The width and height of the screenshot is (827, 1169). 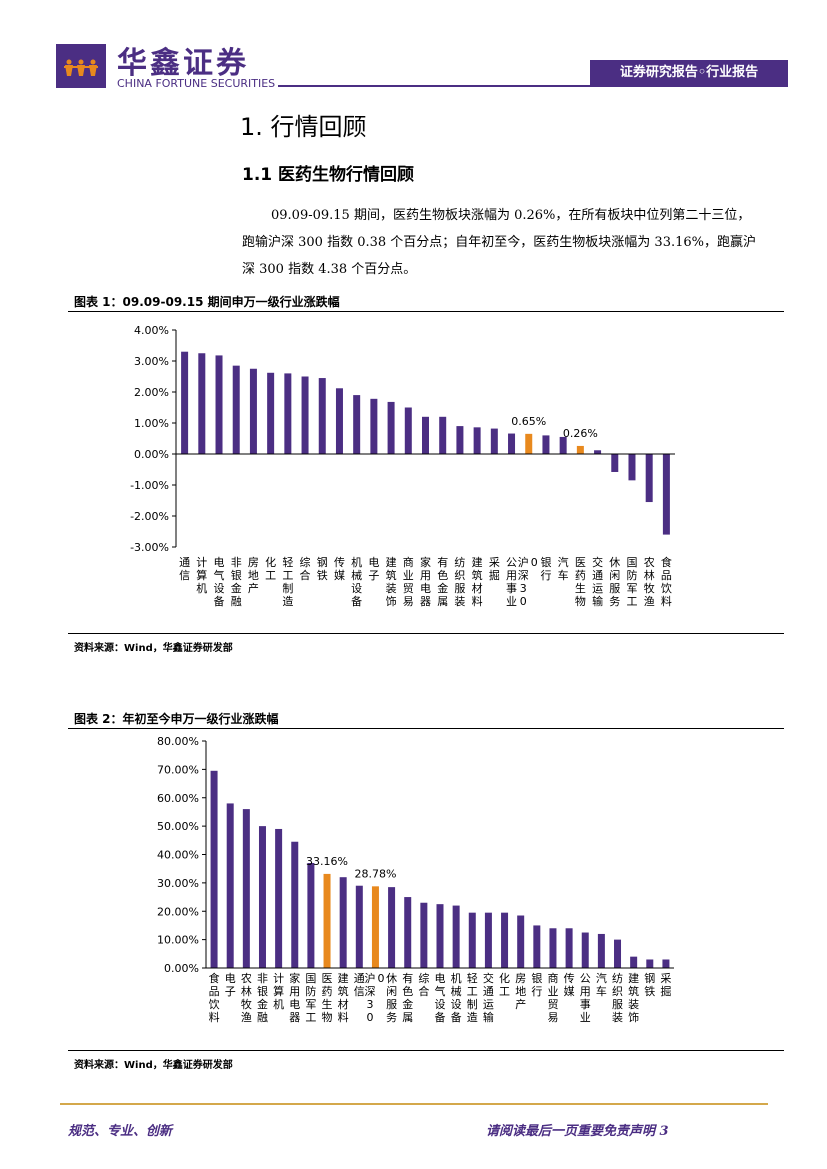 What do you see at coordinates (617, 991) in the screenshot?
I see `x-tick-label-char: 织` at bounding box center [617, 991].